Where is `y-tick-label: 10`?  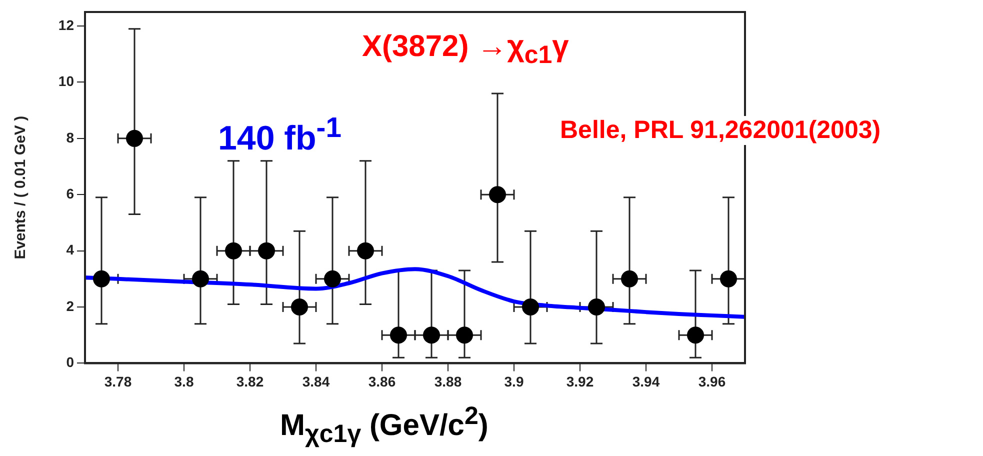
y-tick-label: 10 is located at coordinates (66, 81).